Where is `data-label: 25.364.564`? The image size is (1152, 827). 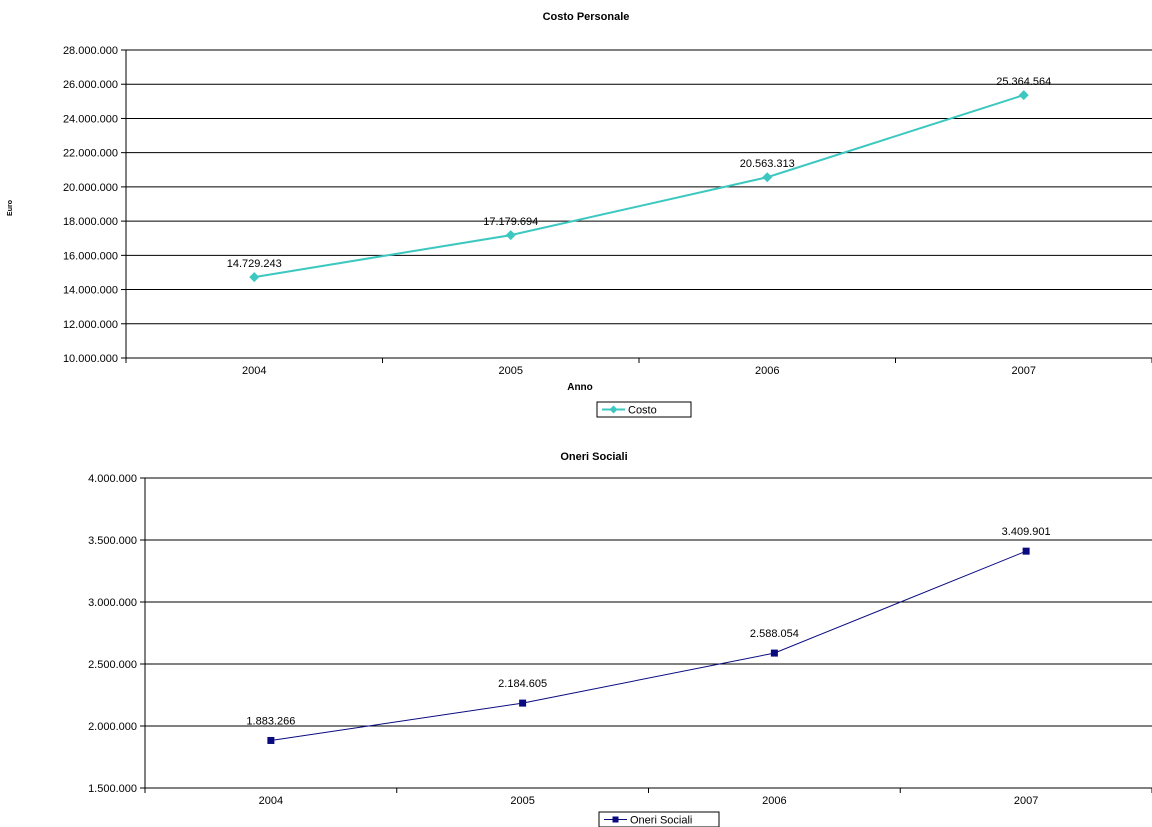
data-label: 25.364.564 is located at coordinates (1023, 82).